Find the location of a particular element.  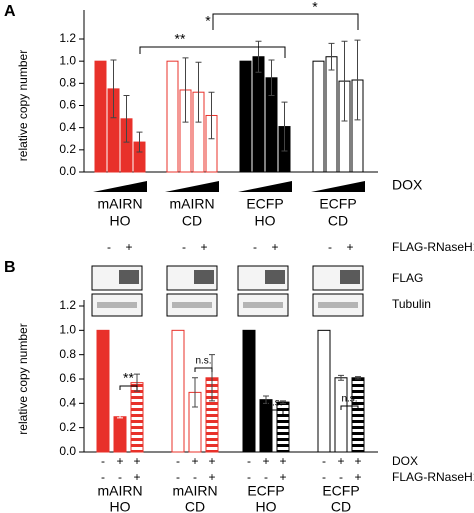

annotation: * is located at coordinates (208, 21).